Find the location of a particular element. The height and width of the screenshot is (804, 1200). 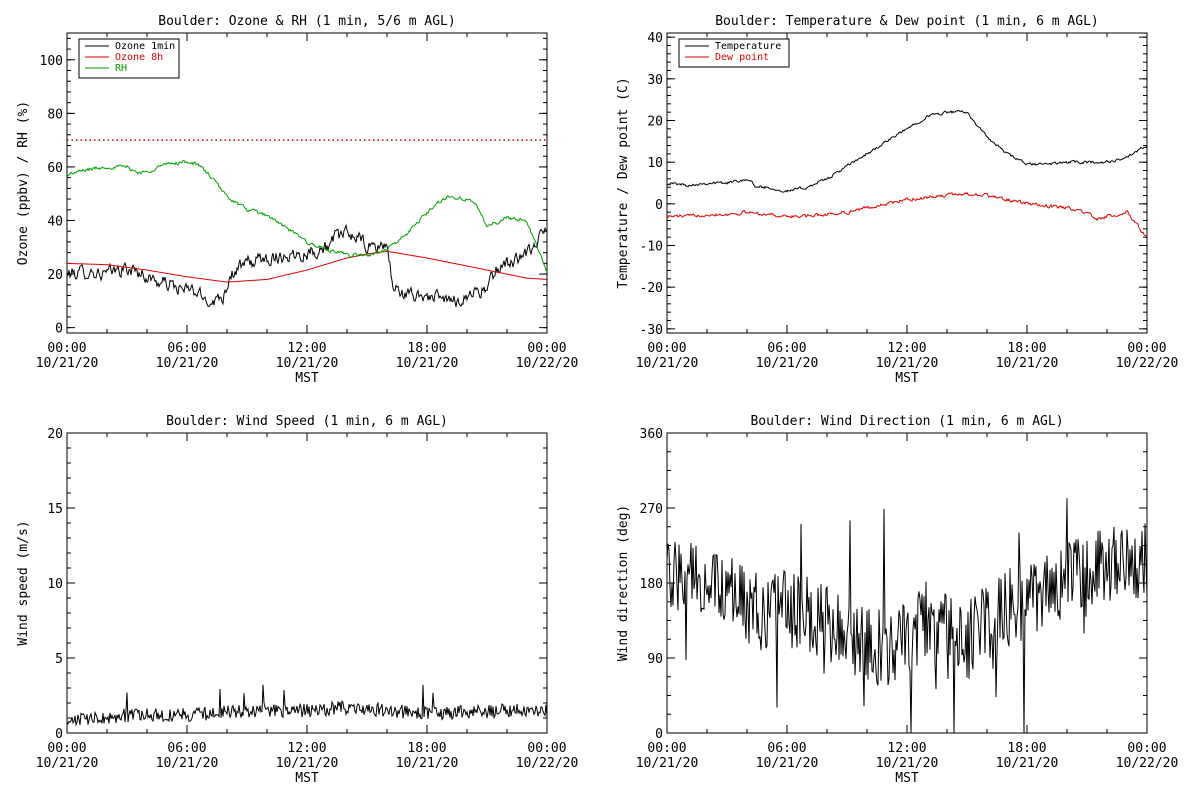

series-dew-point is located at coordinates (907, 214).